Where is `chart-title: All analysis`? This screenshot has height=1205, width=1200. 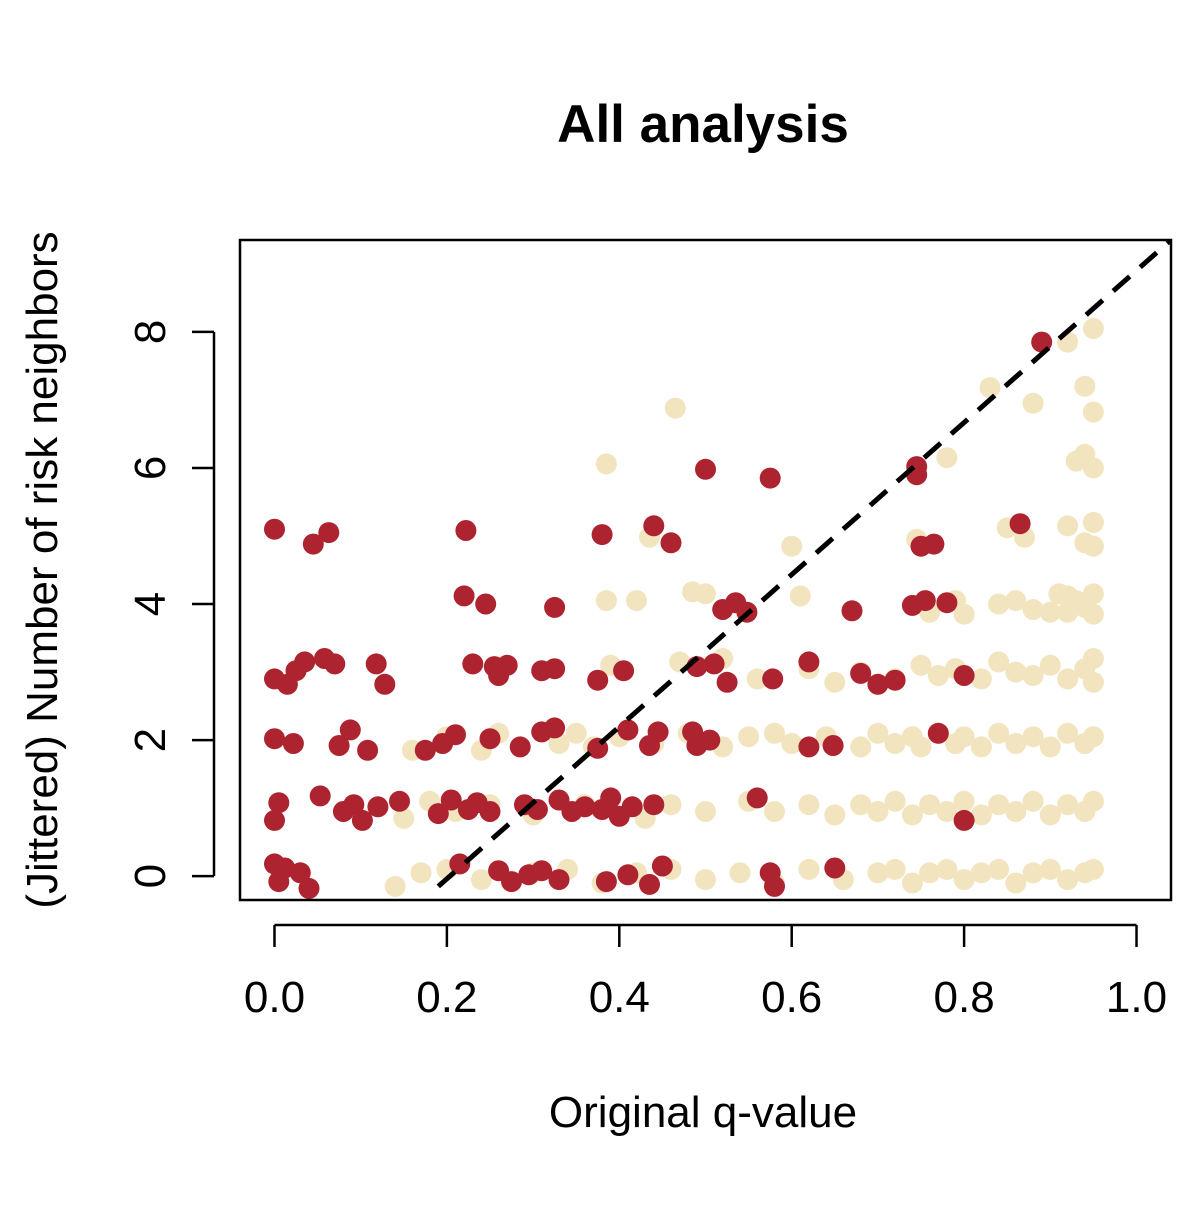 chart-title: All analysis is located at coordinates (703, 124).